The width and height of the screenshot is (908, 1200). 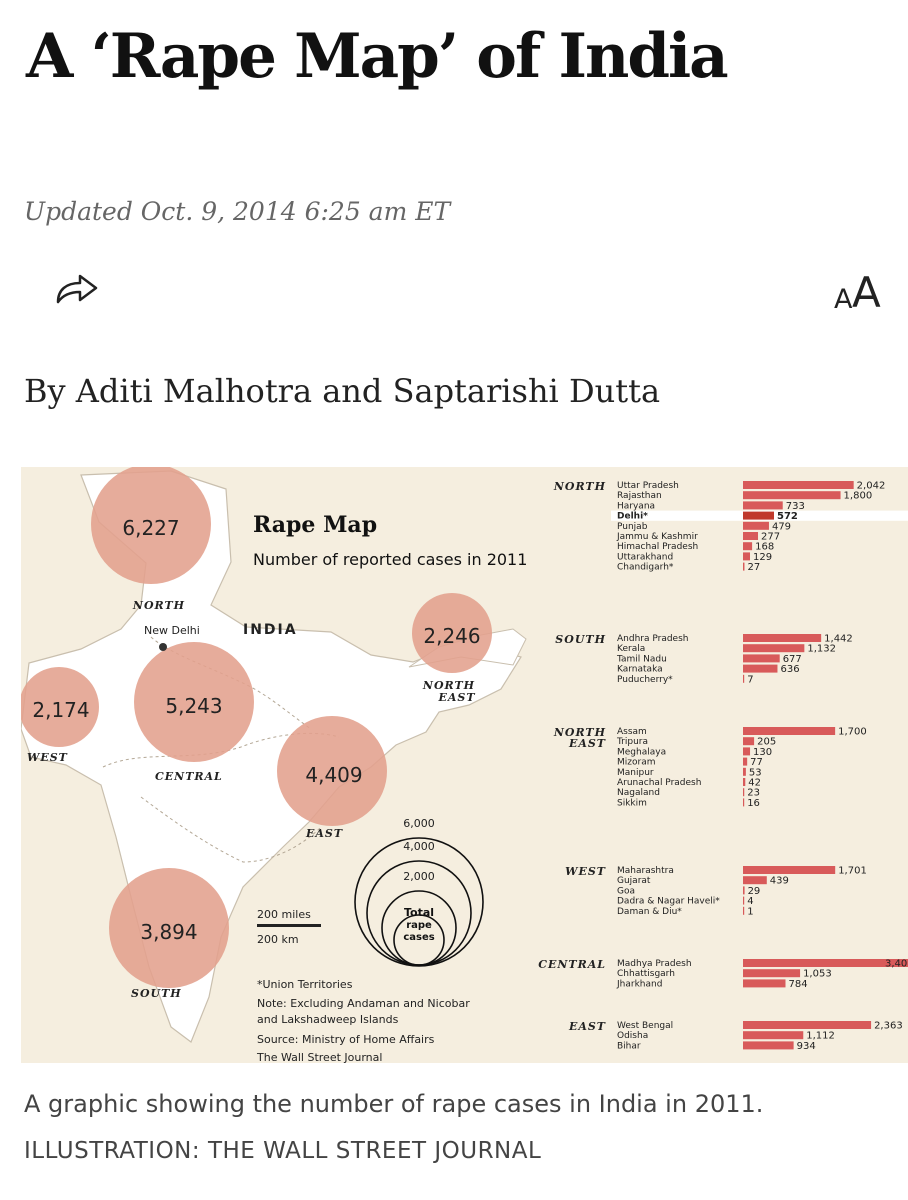 I want to click on state-label: West Bengal, so click(x=645, y=1026).